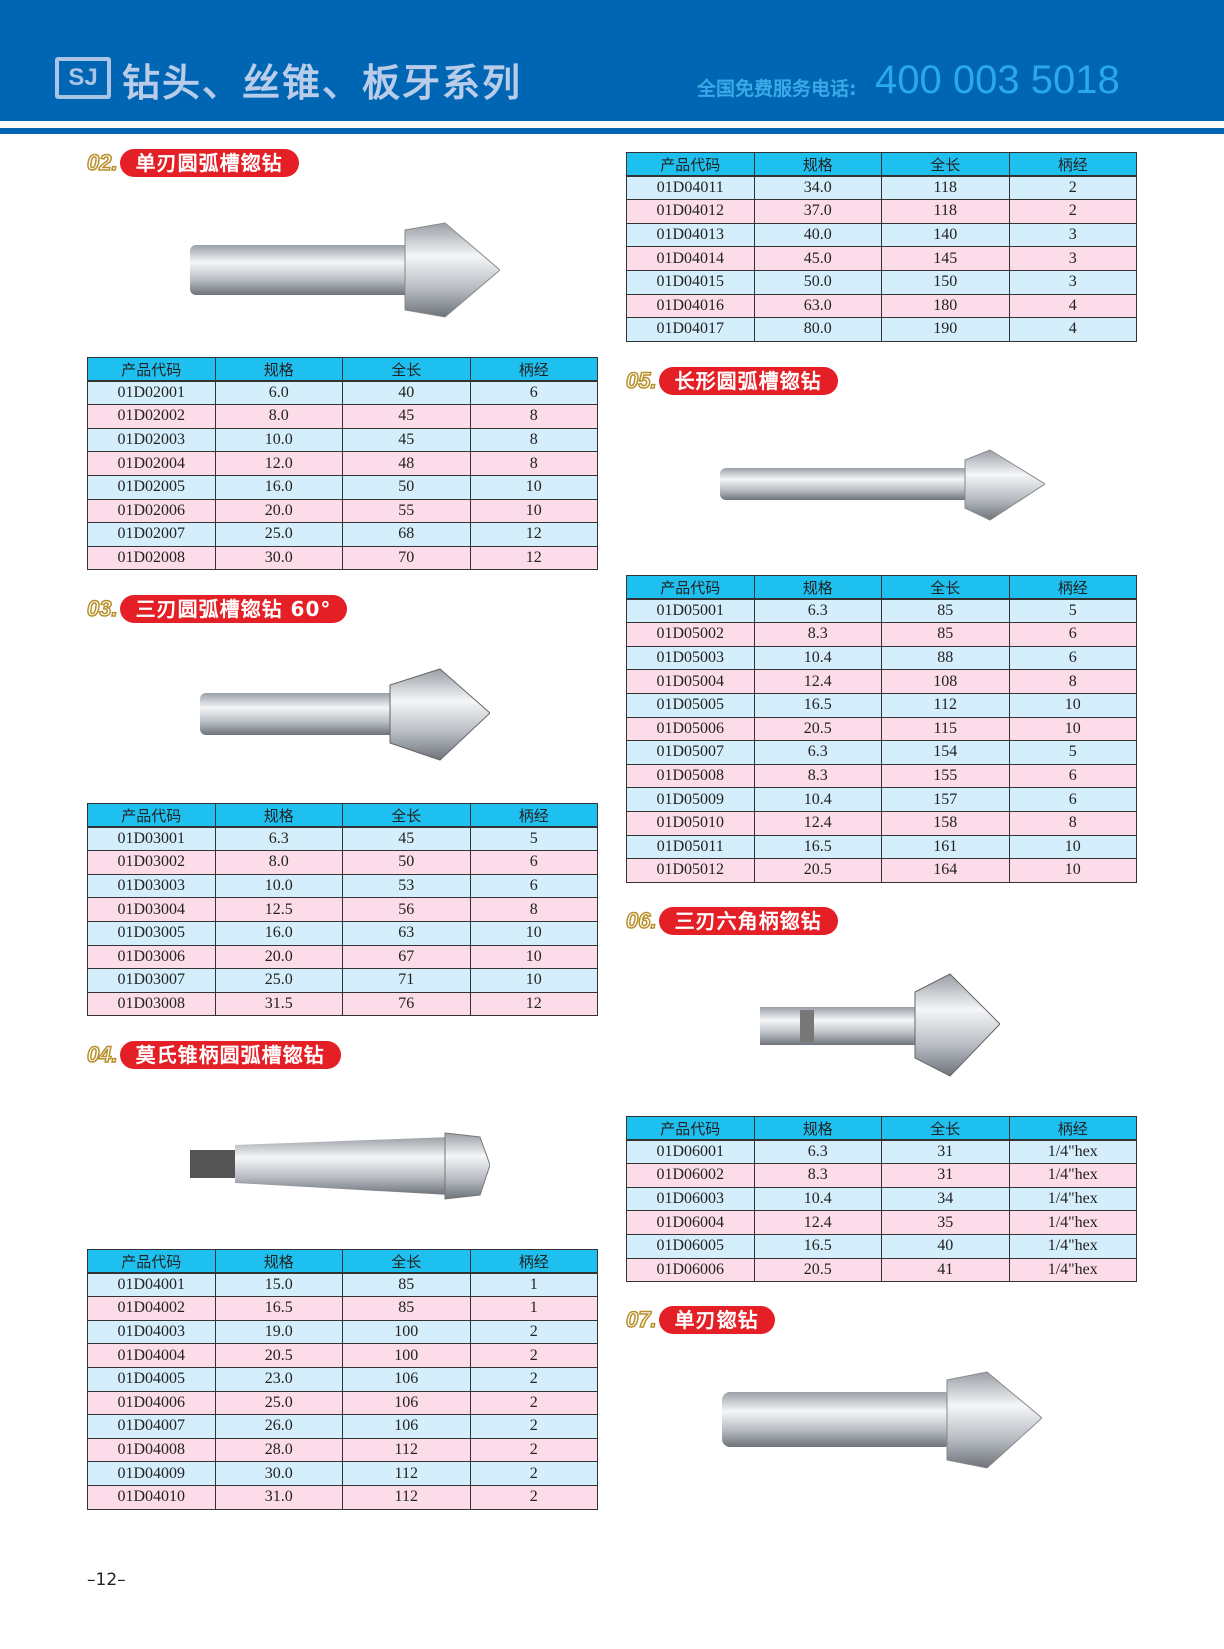  Describe the element at coordinates (817, 235) in the screenshot. I see `table-cell: 40.0` at that location.